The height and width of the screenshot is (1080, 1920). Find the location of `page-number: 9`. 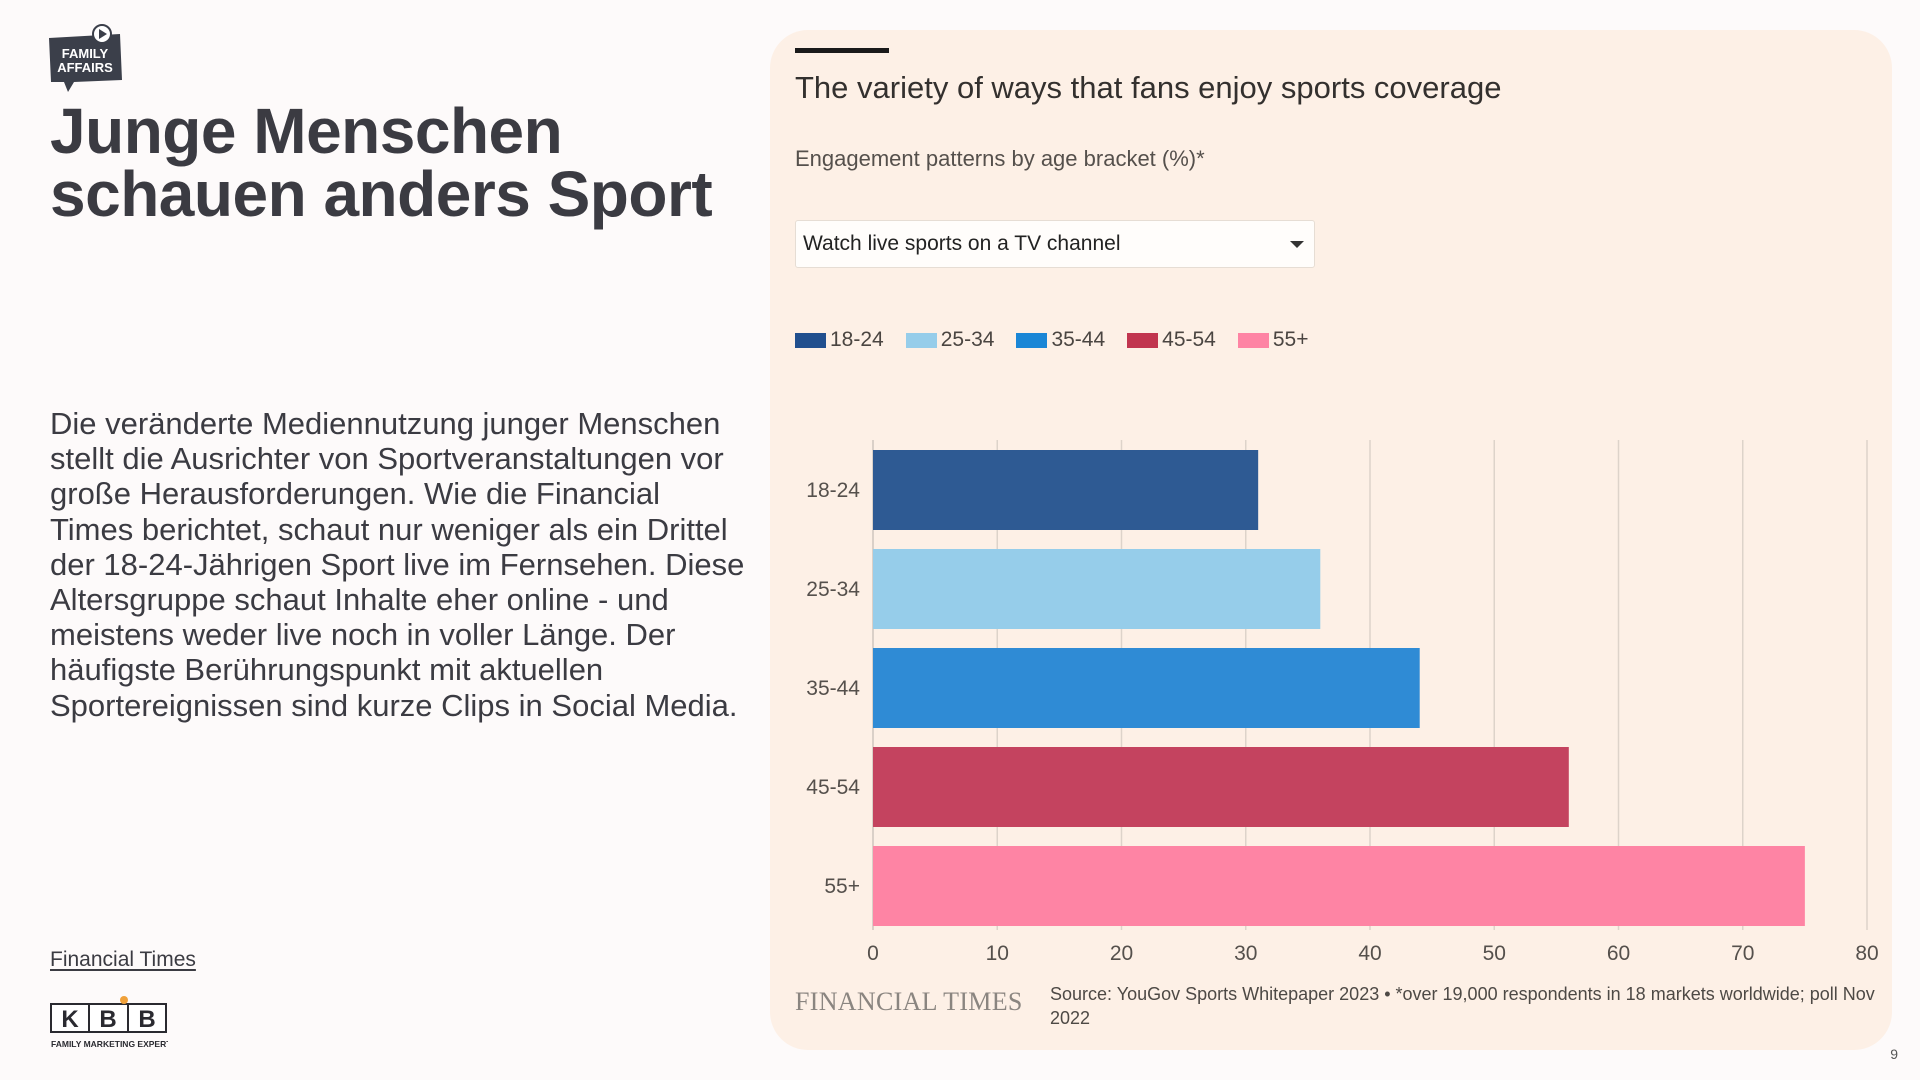

page-number: 9 is located at coordinates (1894, 1054).